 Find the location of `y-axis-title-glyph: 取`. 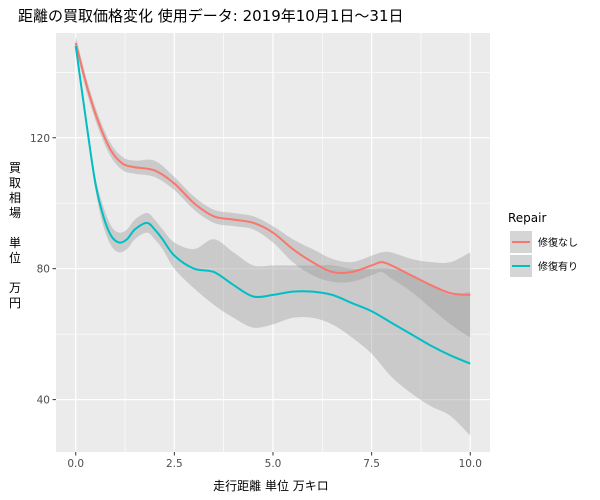

y-axis-title-glyph: 取 is located at coordinates (15, 183).